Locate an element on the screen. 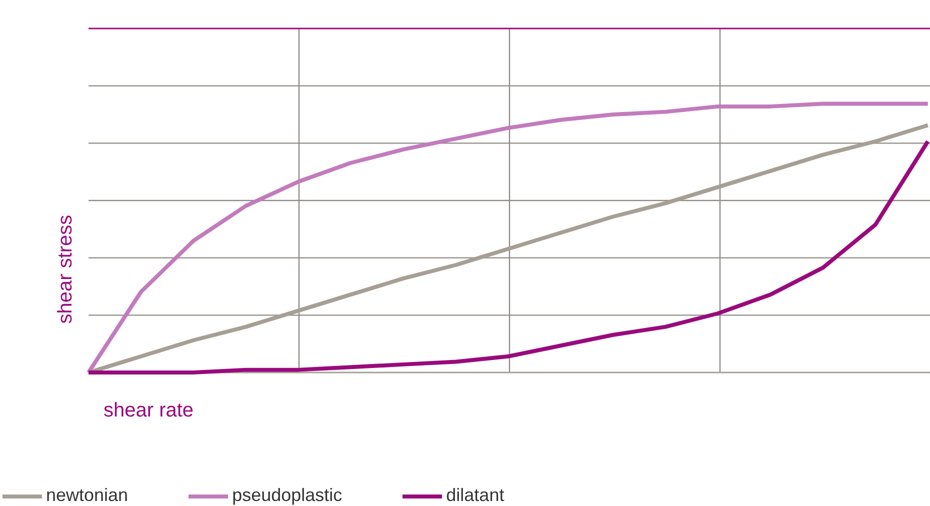 This screenshot has width=930, height=506. legend-label: newtonian is located at coordinates (87, 495).